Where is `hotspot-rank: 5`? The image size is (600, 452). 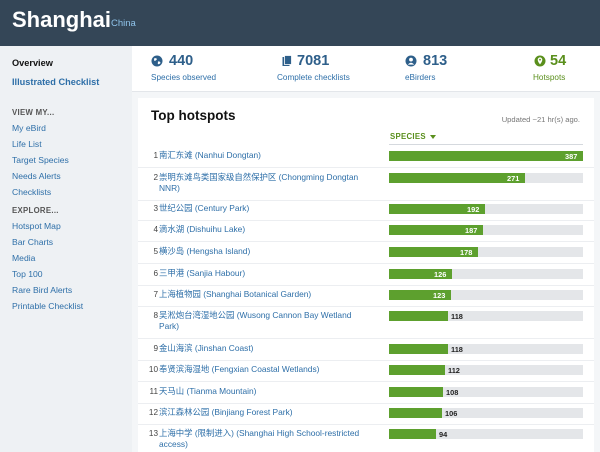
hotspot-rank: 5 is located at coordinates (155, 251).